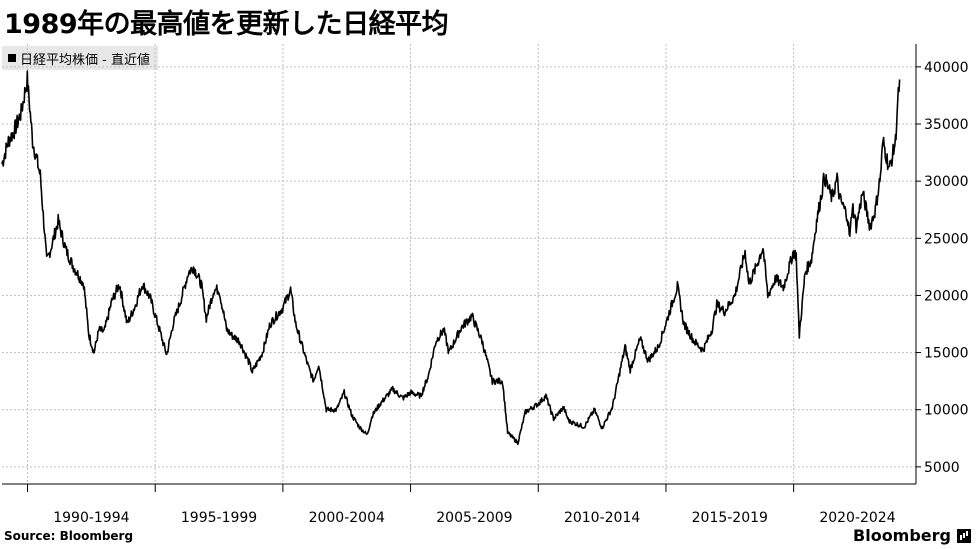 The width and height of the screenshot is (977, 549). I want to click on x-tick-label: 2020-2024, so click(857, 518).